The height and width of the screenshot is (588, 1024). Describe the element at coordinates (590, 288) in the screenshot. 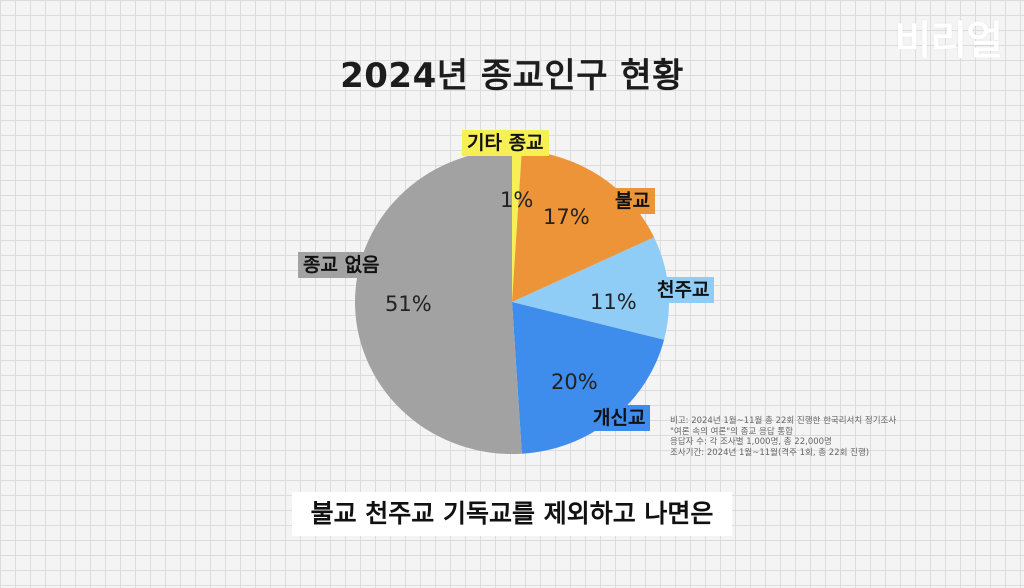

I see `slice-catholicism` at that location.